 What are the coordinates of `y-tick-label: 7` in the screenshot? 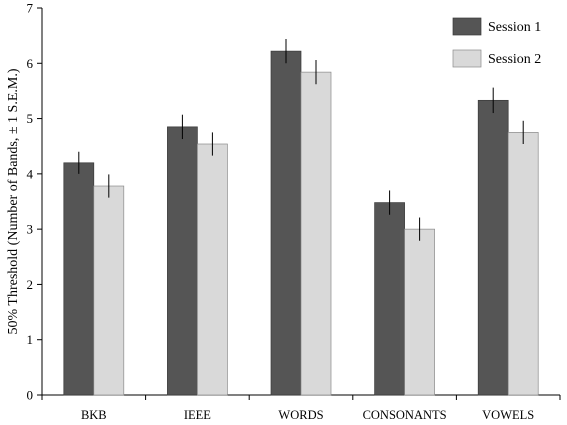 It's located at (30, 8).